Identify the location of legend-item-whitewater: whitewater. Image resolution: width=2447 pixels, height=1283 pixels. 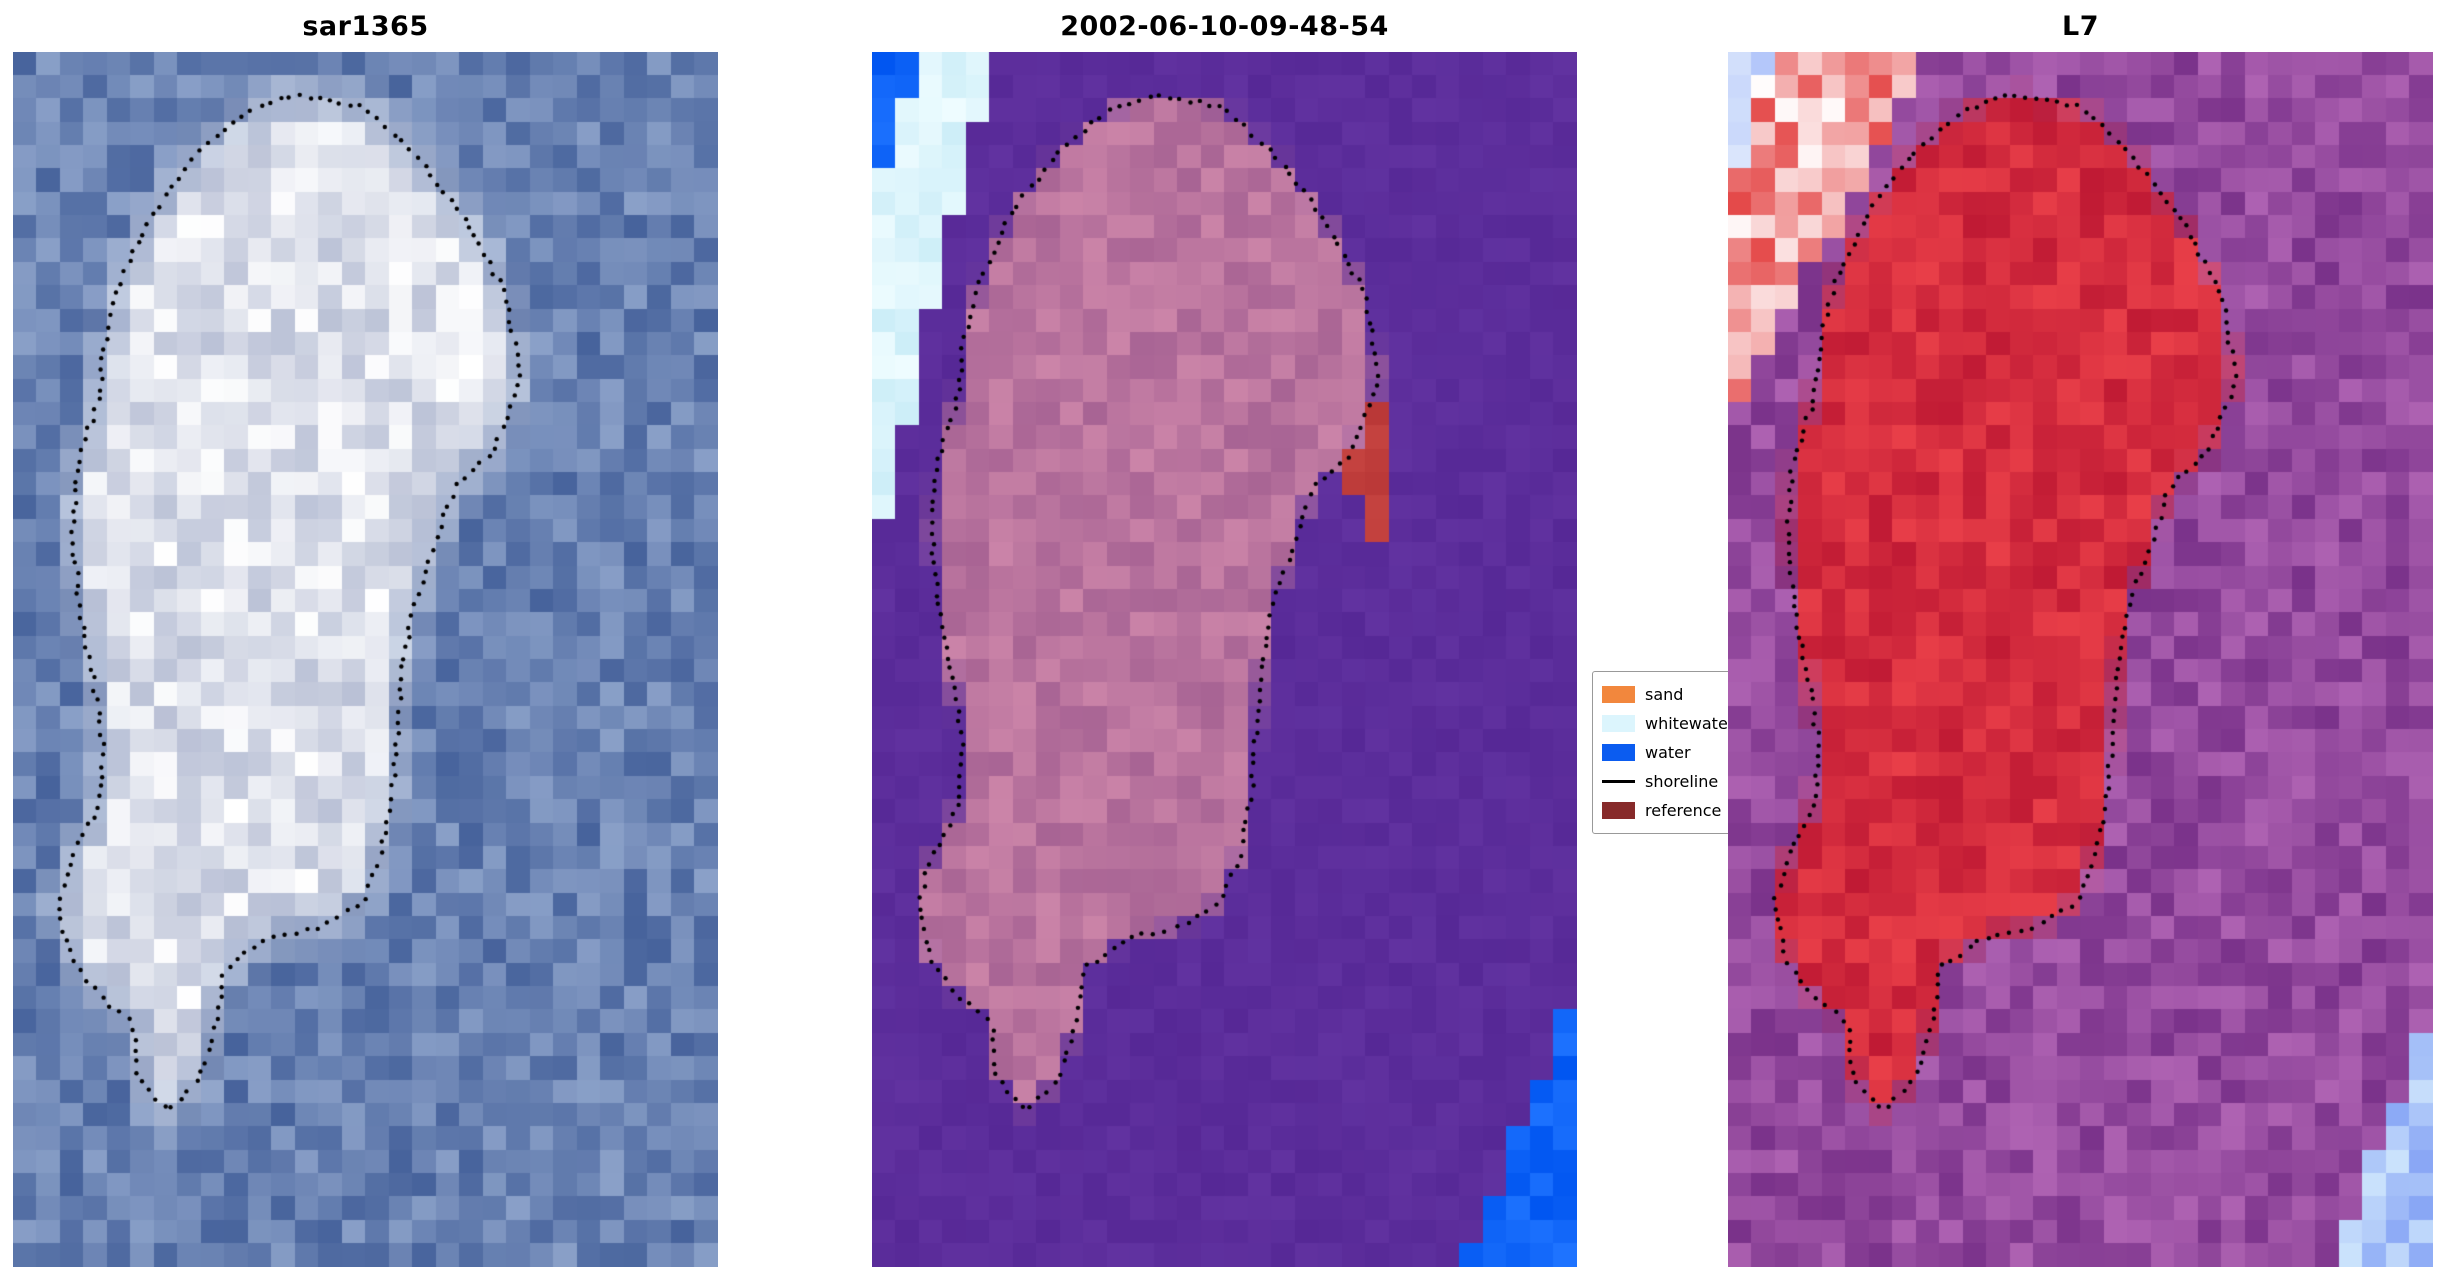
(1669, 723).